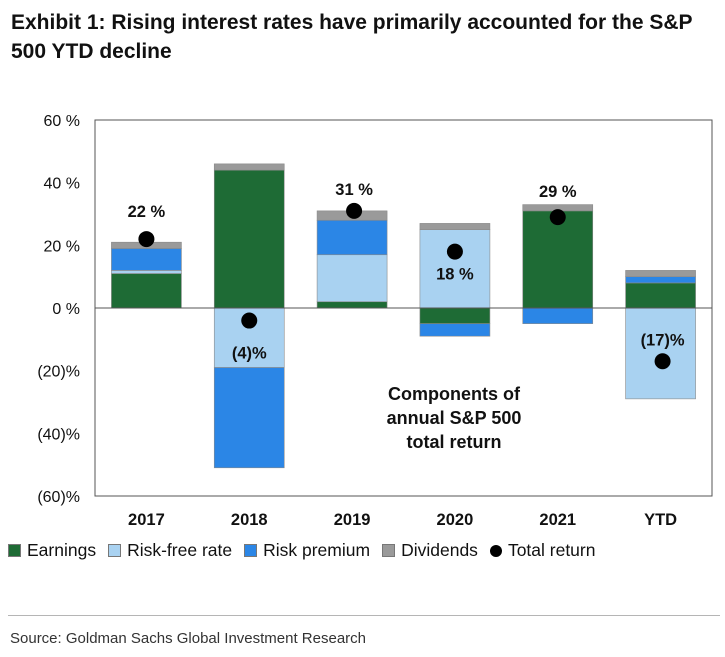 This screenshot has height=657, width=725. I want to click on chart-annotation-line: annual S&P 500, so click(454, 418).